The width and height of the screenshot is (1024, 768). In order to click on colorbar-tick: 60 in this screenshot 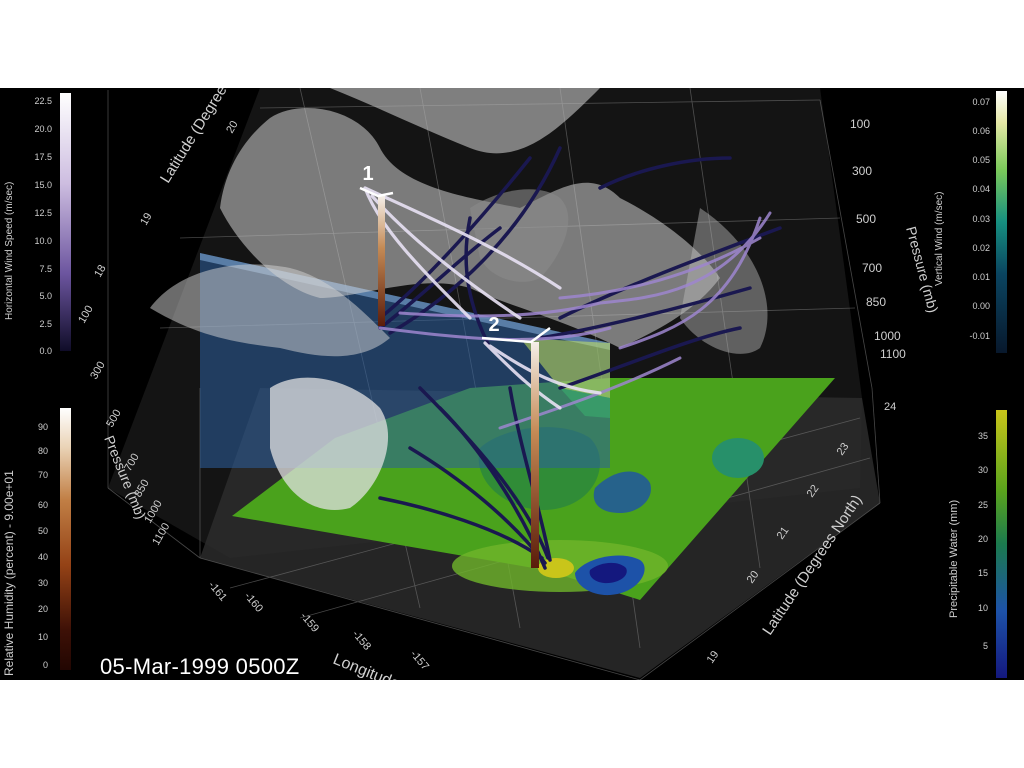, I will do `click(43, 505)`.